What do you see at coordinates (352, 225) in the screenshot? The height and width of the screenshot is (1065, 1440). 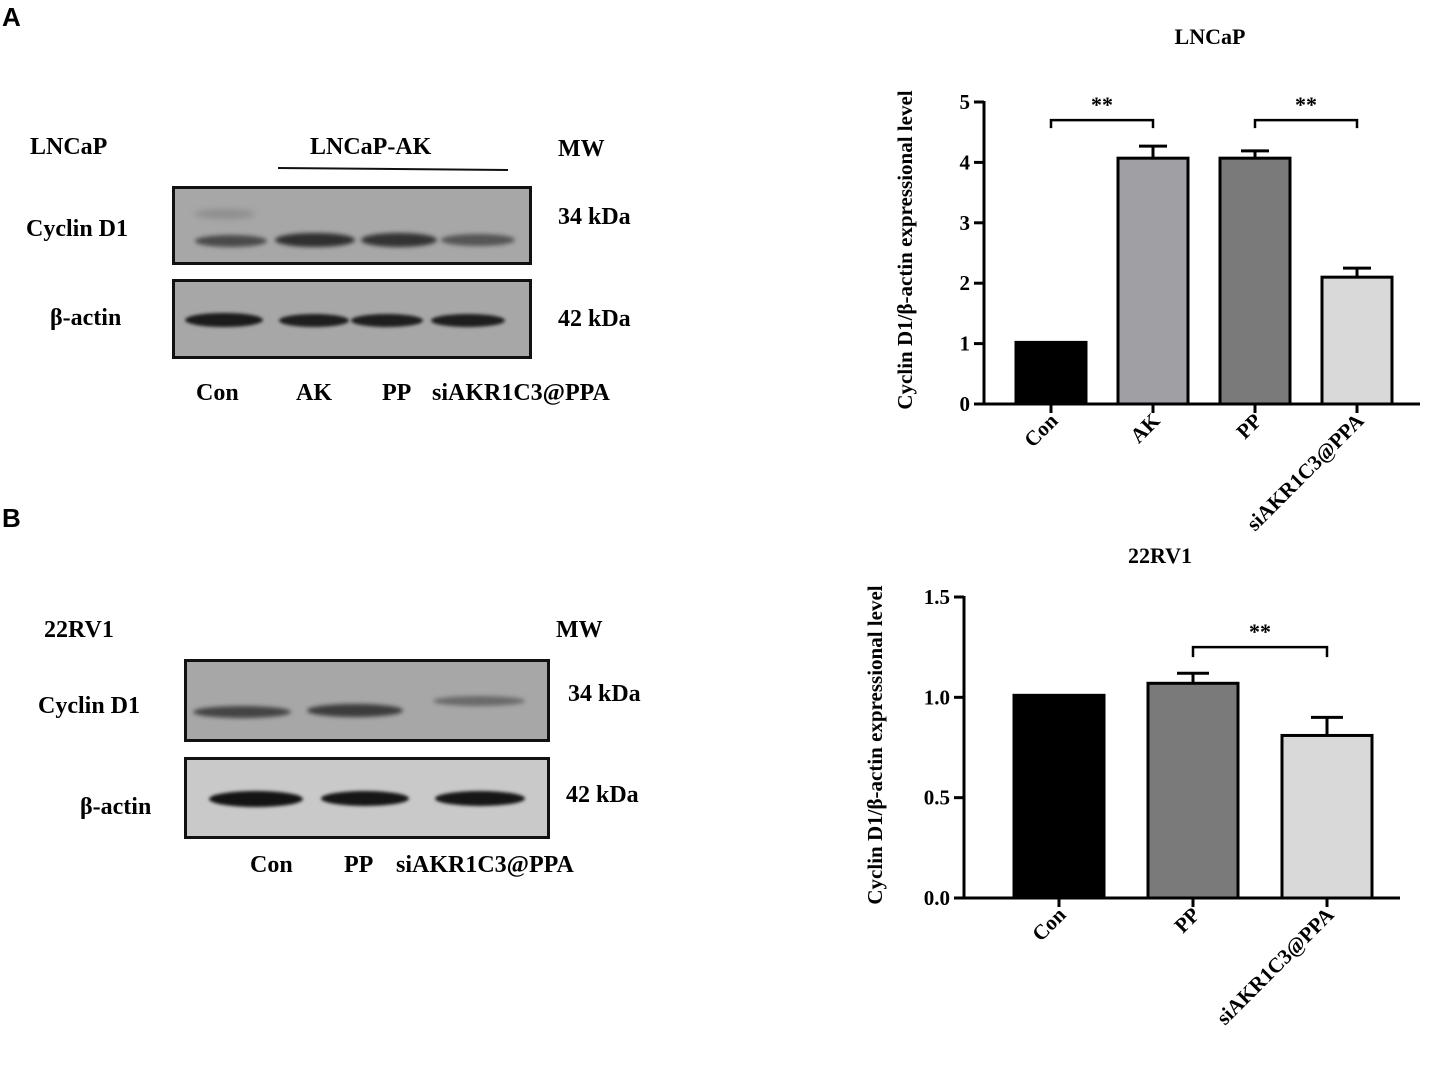 I see `blot-a-cyclin-membrane` at bounding box center [352, 225].